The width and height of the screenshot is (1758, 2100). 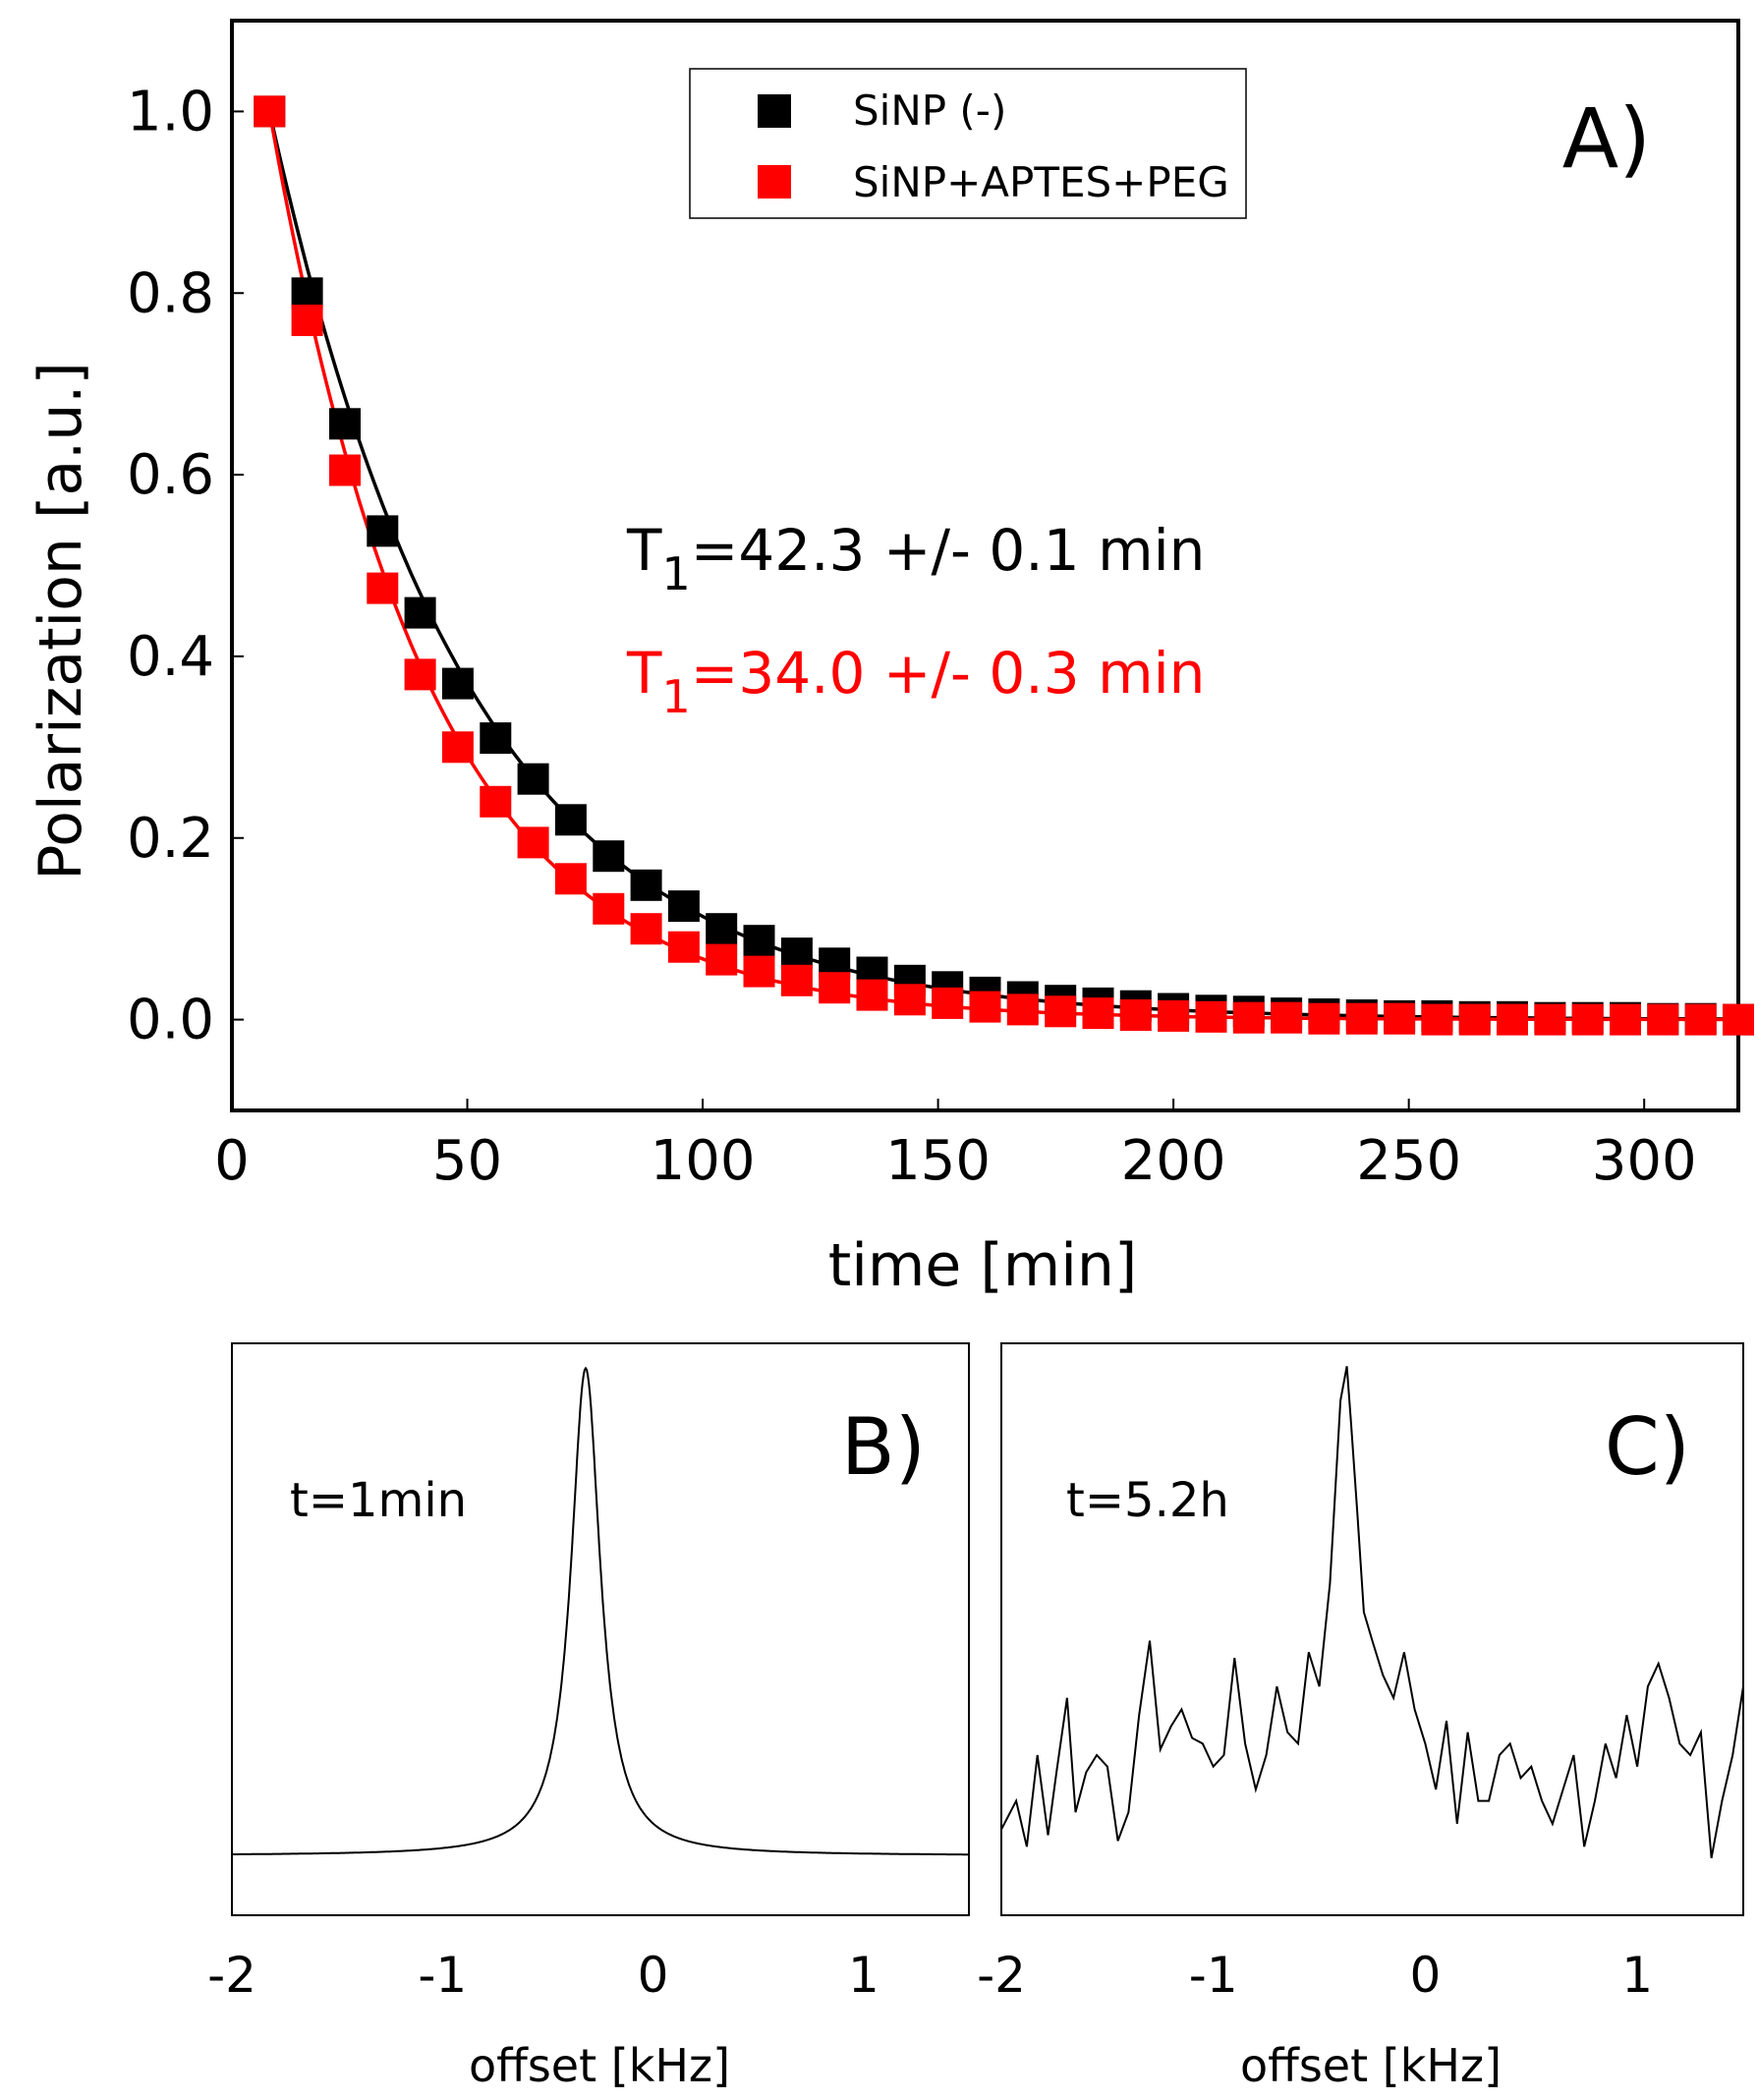 I want to click on x-tick-label-a: 250, so click(x=1408, y=1161).